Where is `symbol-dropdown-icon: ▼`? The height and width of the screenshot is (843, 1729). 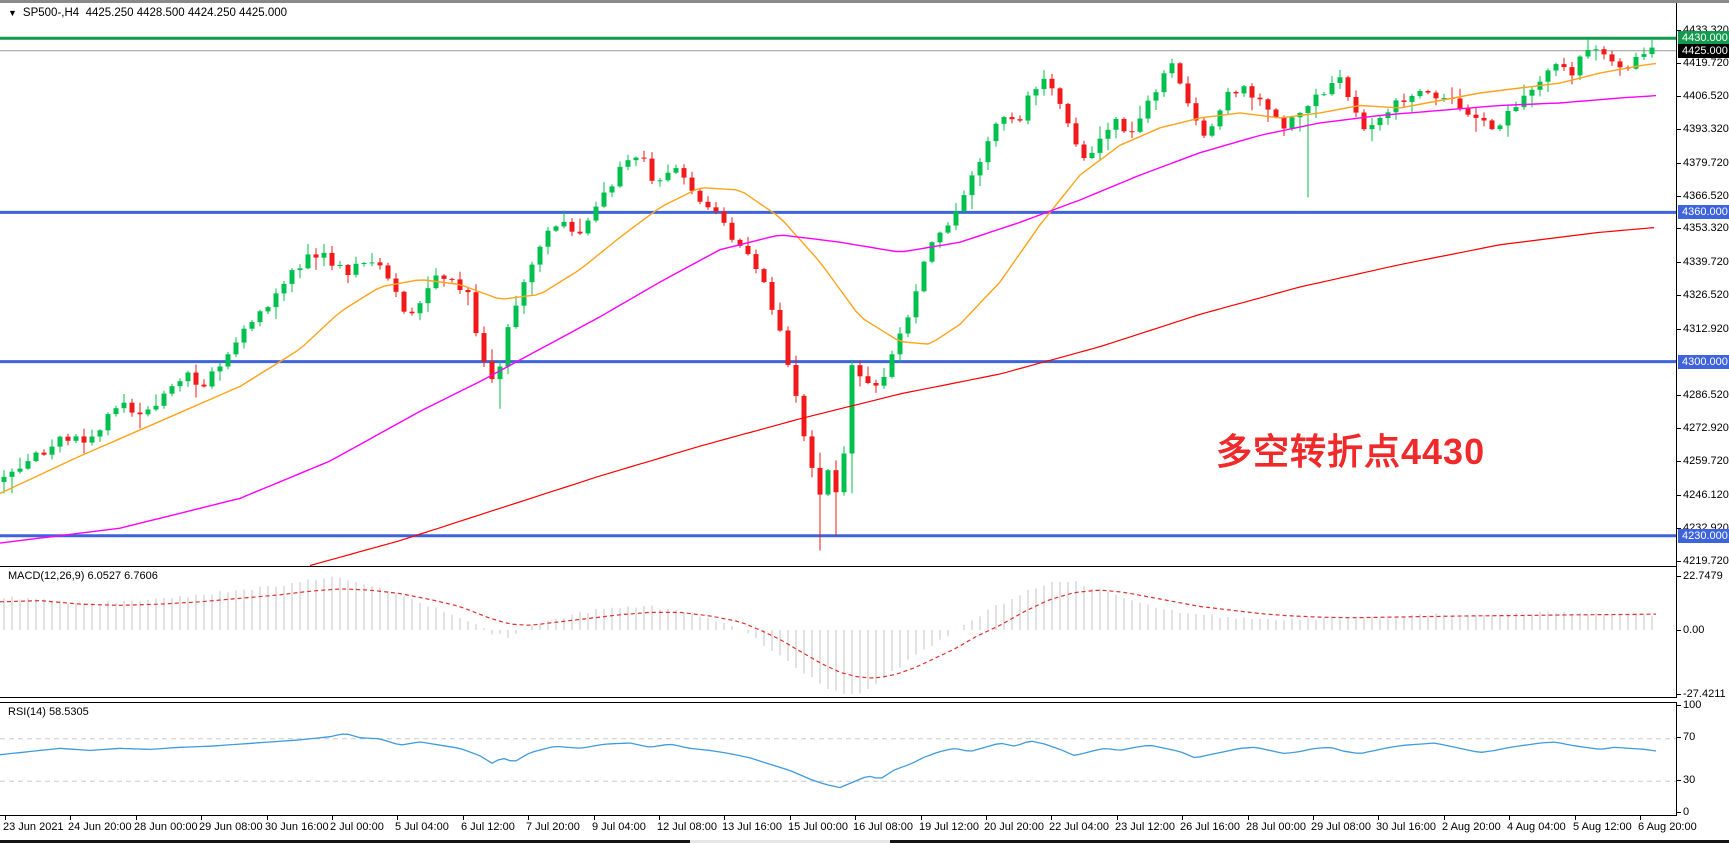 symbol-dropdown-icon: ▼ is located at coordinates (12, 13).